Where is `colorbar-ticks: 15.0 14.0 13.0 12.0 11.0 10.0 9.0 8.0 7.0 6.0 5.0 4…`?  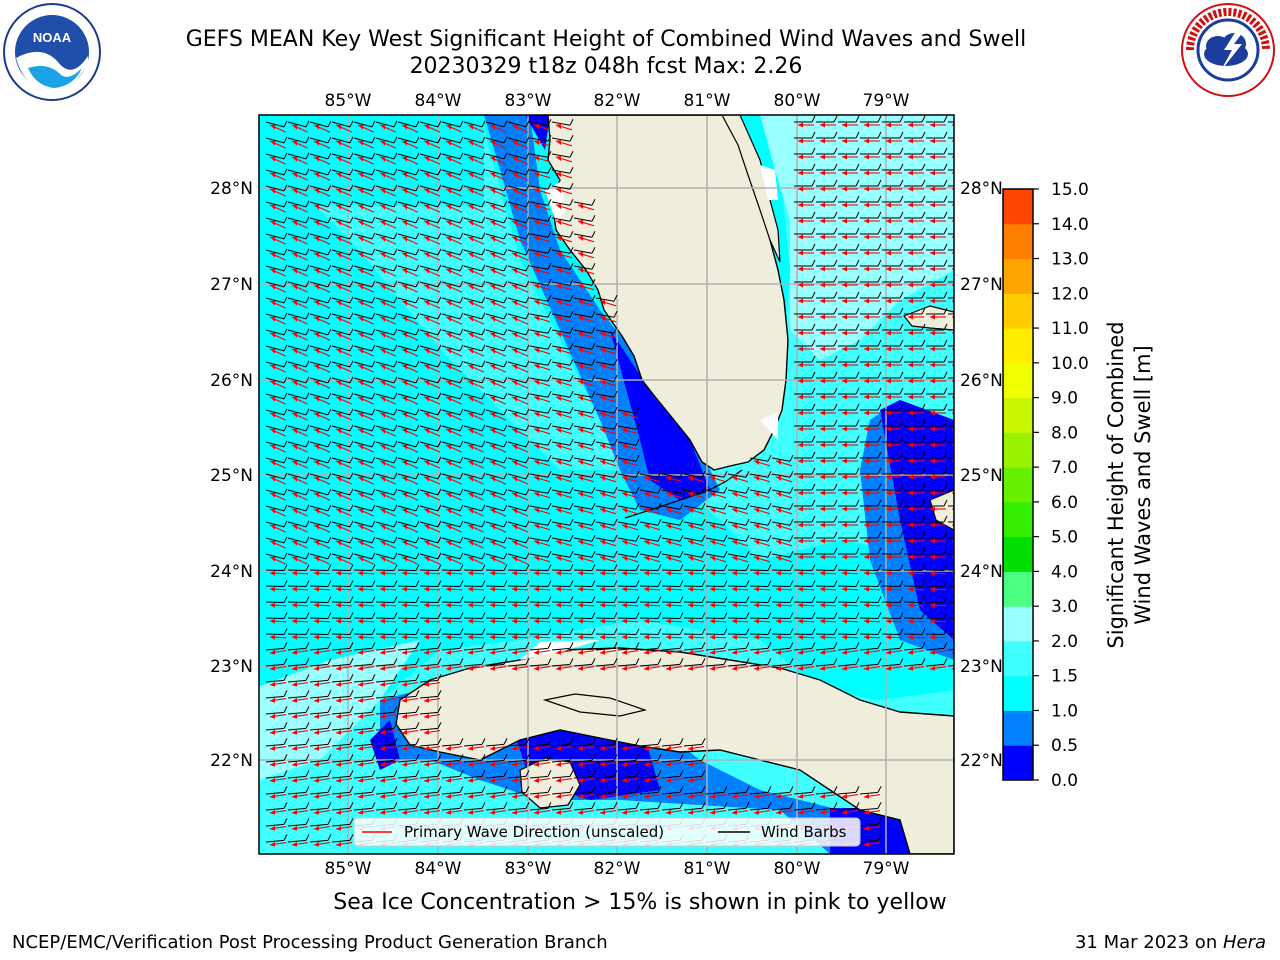 colorbar-ticks: 15.0 14.0 13.0 12.0 11.0 10.0 9.0 8.0 7.0 6.0 5.0 4… is located at coordinates (1061, 485).